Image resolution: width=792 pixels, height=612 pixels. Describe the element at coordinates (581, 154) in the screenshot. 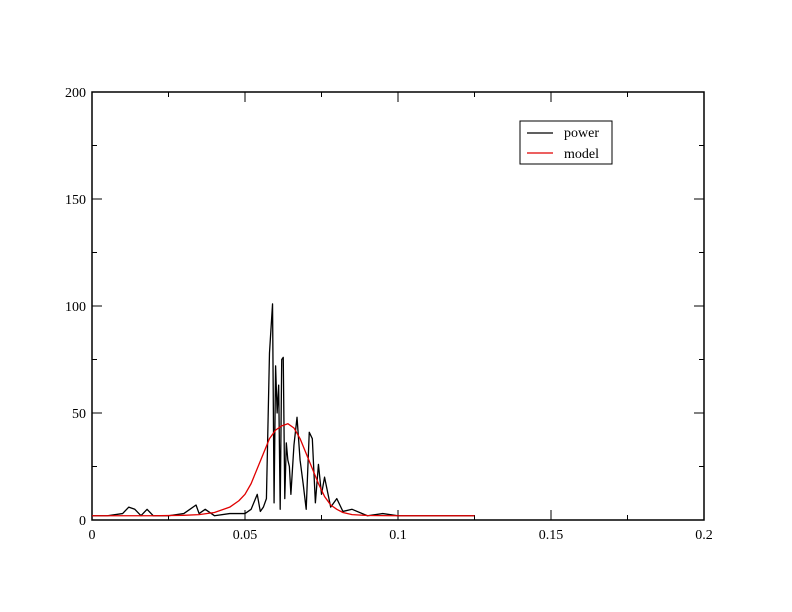

I see `legend-label-model: model` at that location.